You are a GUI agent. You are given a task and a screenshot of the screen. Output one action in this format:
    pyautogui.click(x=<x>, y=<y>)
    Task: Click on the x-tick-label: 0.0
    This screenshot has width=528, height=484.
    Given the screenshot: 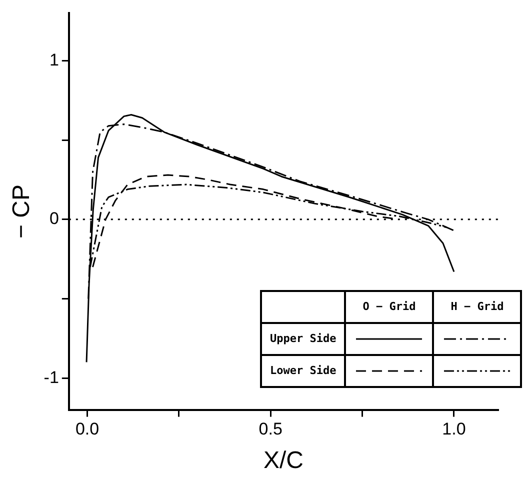 What is the action you would take?
    pyautogui.click(x=87, y=429)
    